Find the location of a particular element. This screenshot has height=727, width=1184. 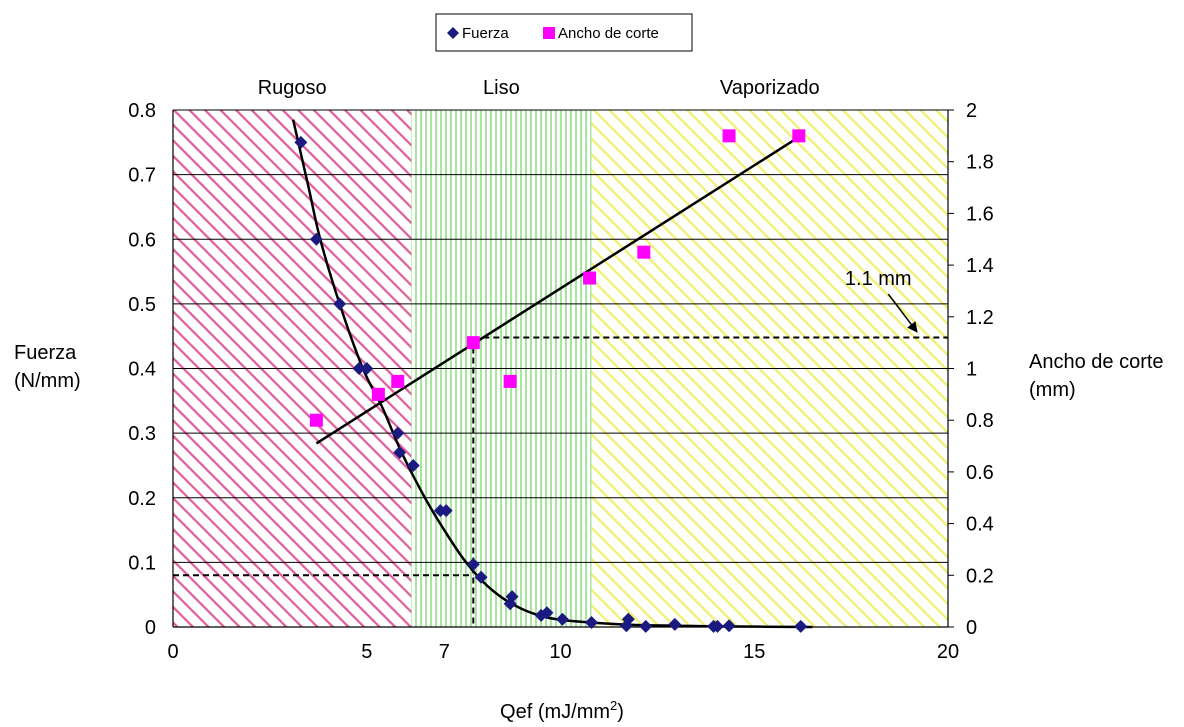

y-right-tick-label: 0.8 is located at coordinates (980, 421).